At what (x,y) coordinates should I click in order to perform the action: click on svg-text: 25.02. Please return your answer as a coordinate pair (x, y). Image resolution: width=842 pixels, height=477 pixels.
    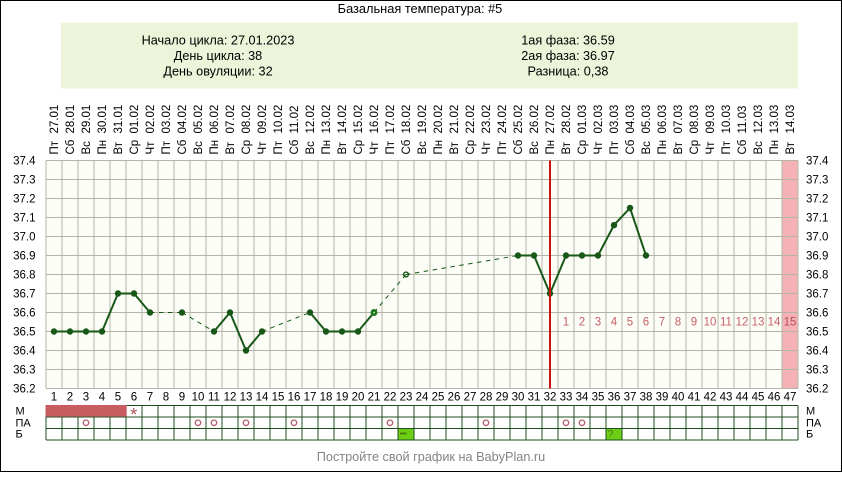
    Looking at the image, I should click on (519, 119).